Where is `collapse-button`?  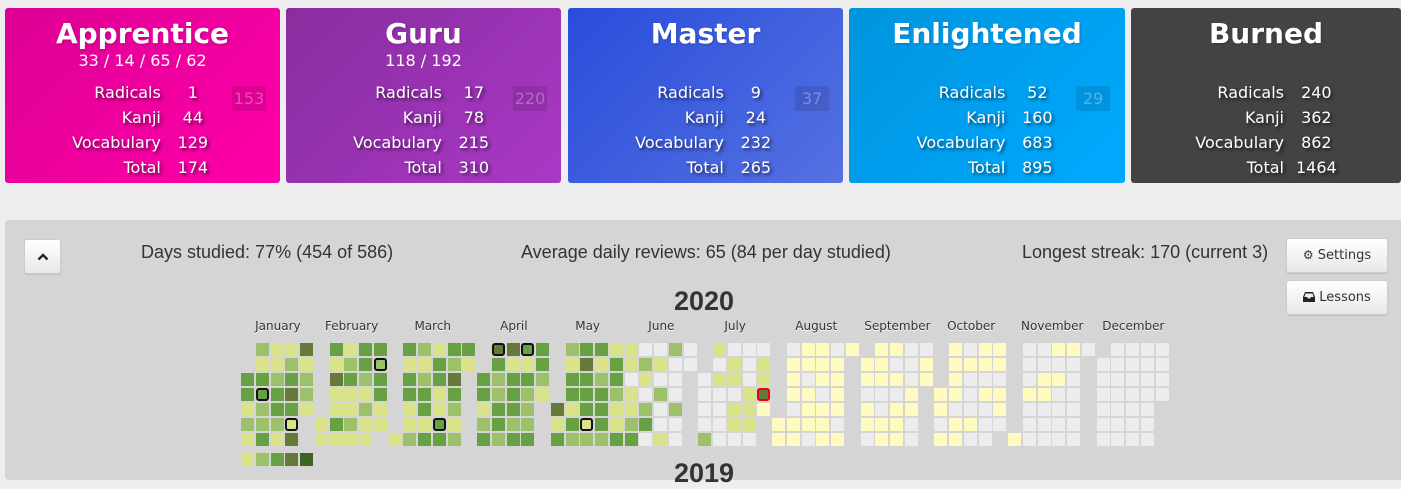
collapse-button is located at coordinates (42, 256).